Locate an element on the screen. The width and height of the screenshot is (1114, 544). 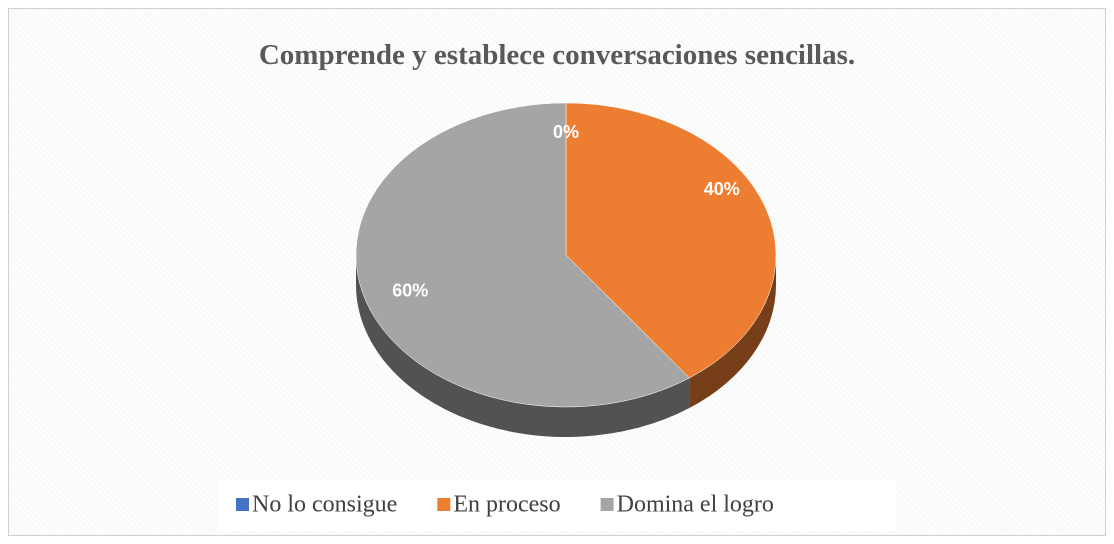
data-label: 60% is located at coordinates (410, 290).